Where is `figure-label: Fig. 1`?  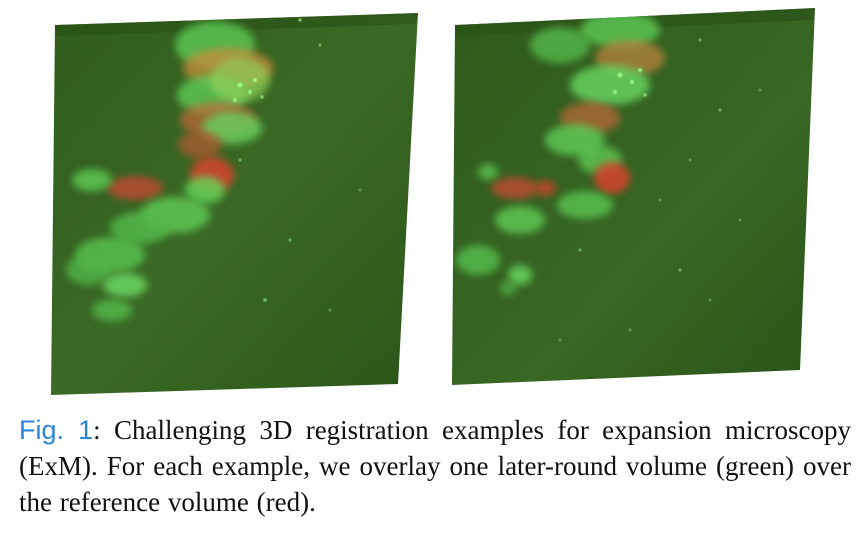
figure-label: Fig. 1 is located at coordinates (56, 430).